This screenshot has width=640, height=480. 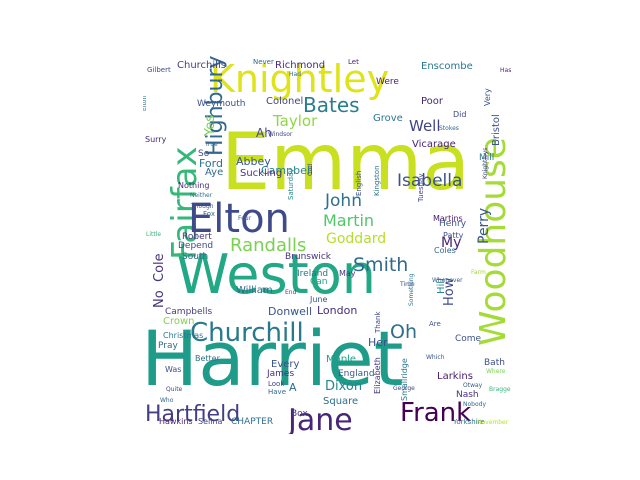 What do you see at coordinates (445, 250) in the screenshot?
I see `word-coles: Coles` at bounding box center [445, 250].